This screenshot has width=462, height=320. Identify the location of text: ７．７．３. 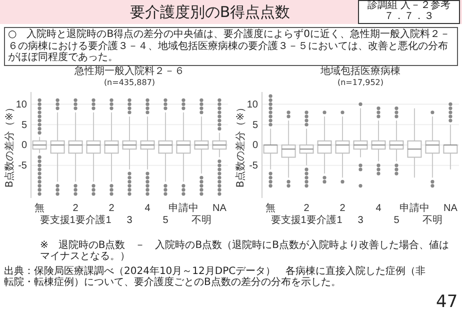
(409, 16).